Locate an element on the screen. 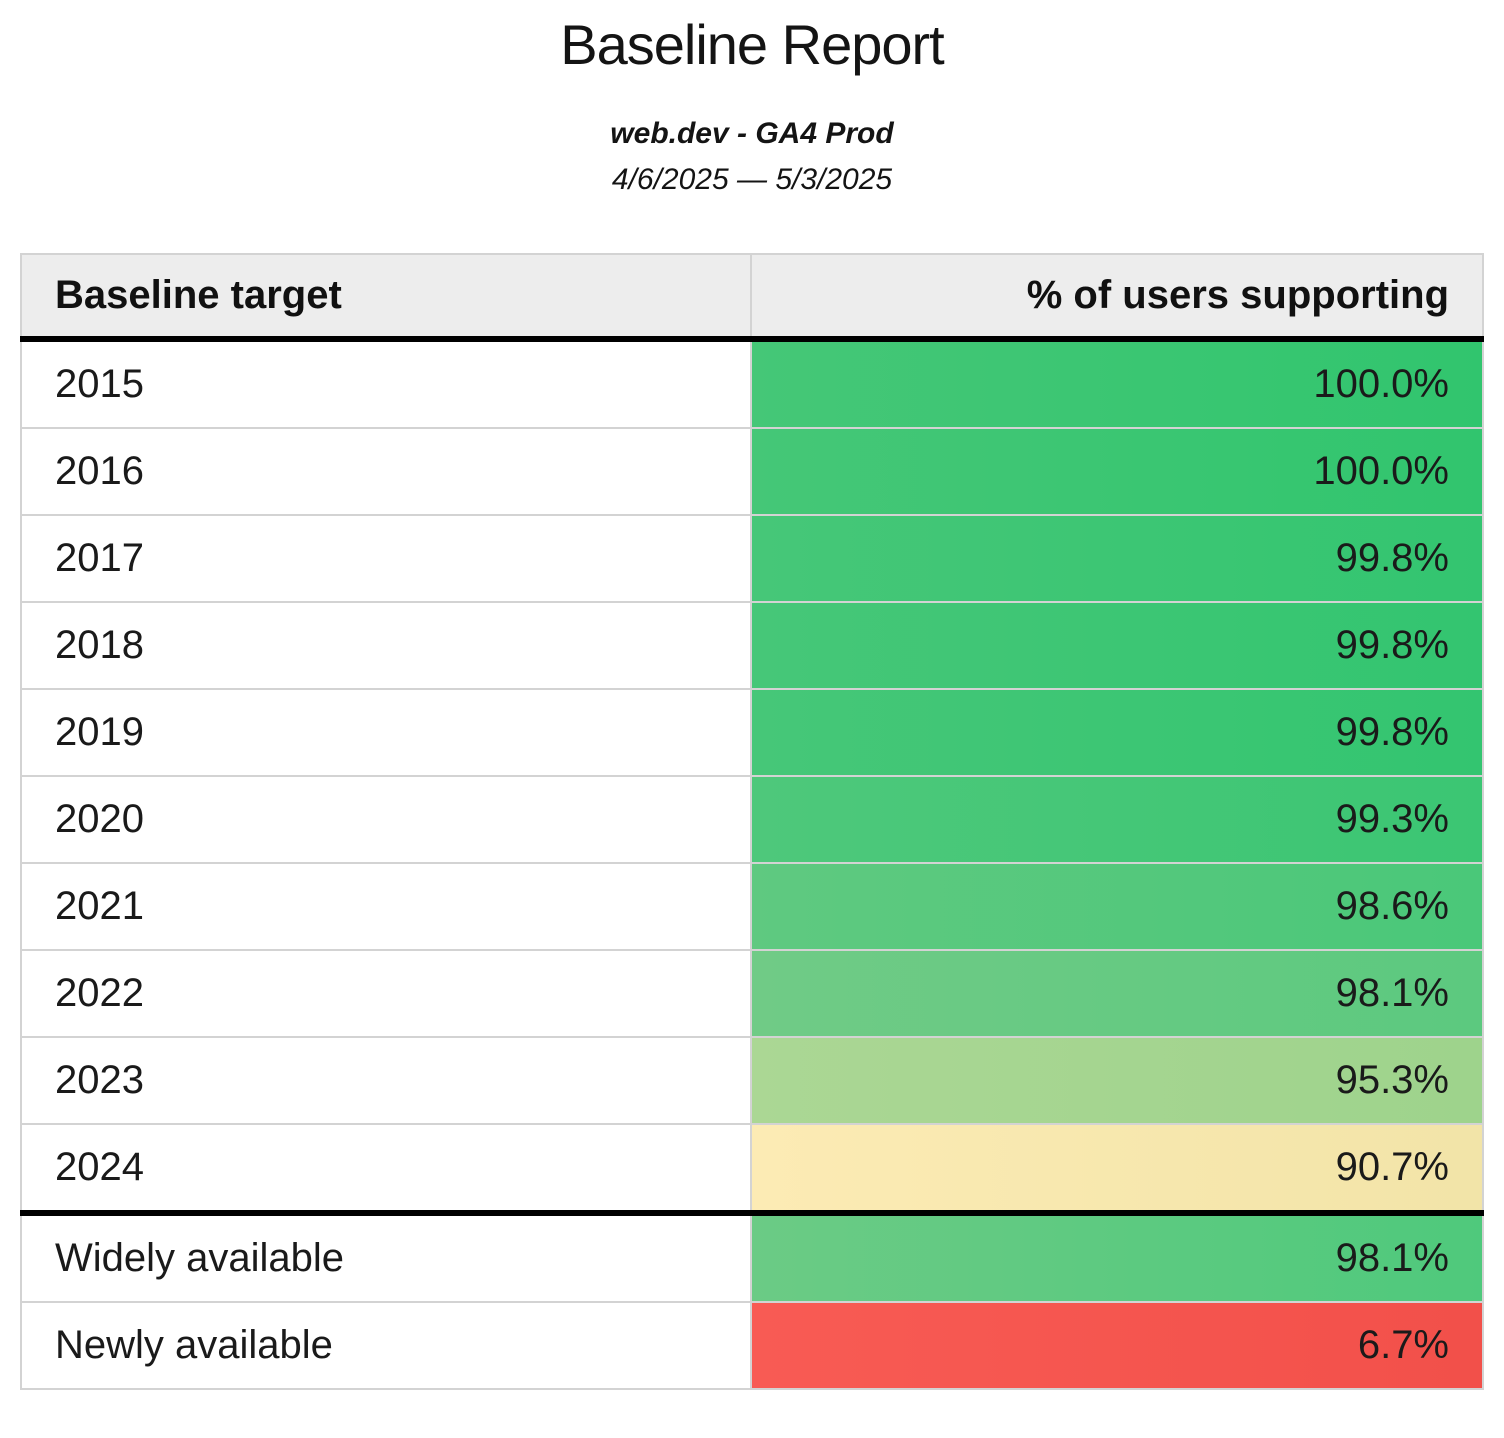 This screenshot has height=1438, width=1504. table-row-widely-available: Widely available 98.1% is located at coordinates (752, 1257).